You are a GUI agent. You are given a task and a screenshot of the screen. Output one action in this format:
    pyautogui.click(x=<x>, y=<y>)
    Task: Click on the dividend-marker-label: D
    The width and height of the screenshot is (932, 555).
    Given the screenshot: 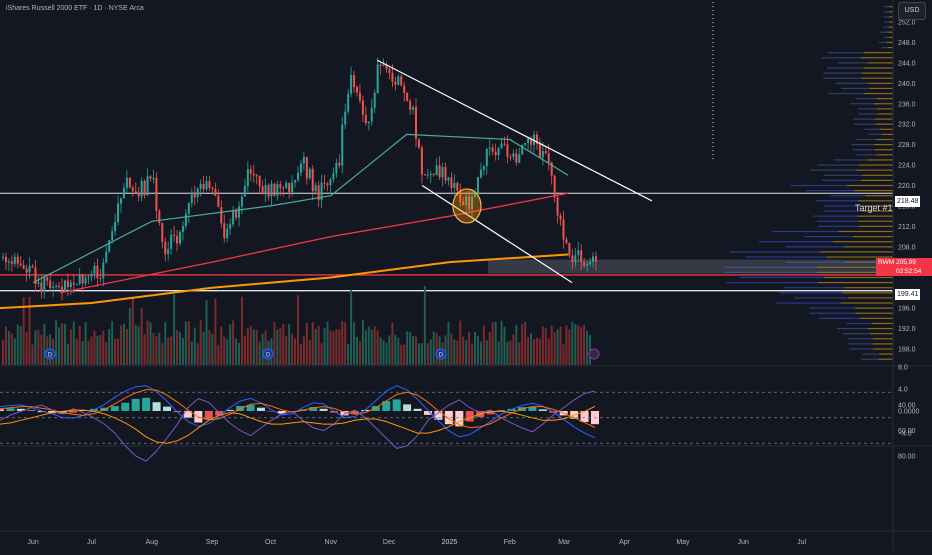 What is the action you would take?
    pyautogui.click(x=441, y=356)
    